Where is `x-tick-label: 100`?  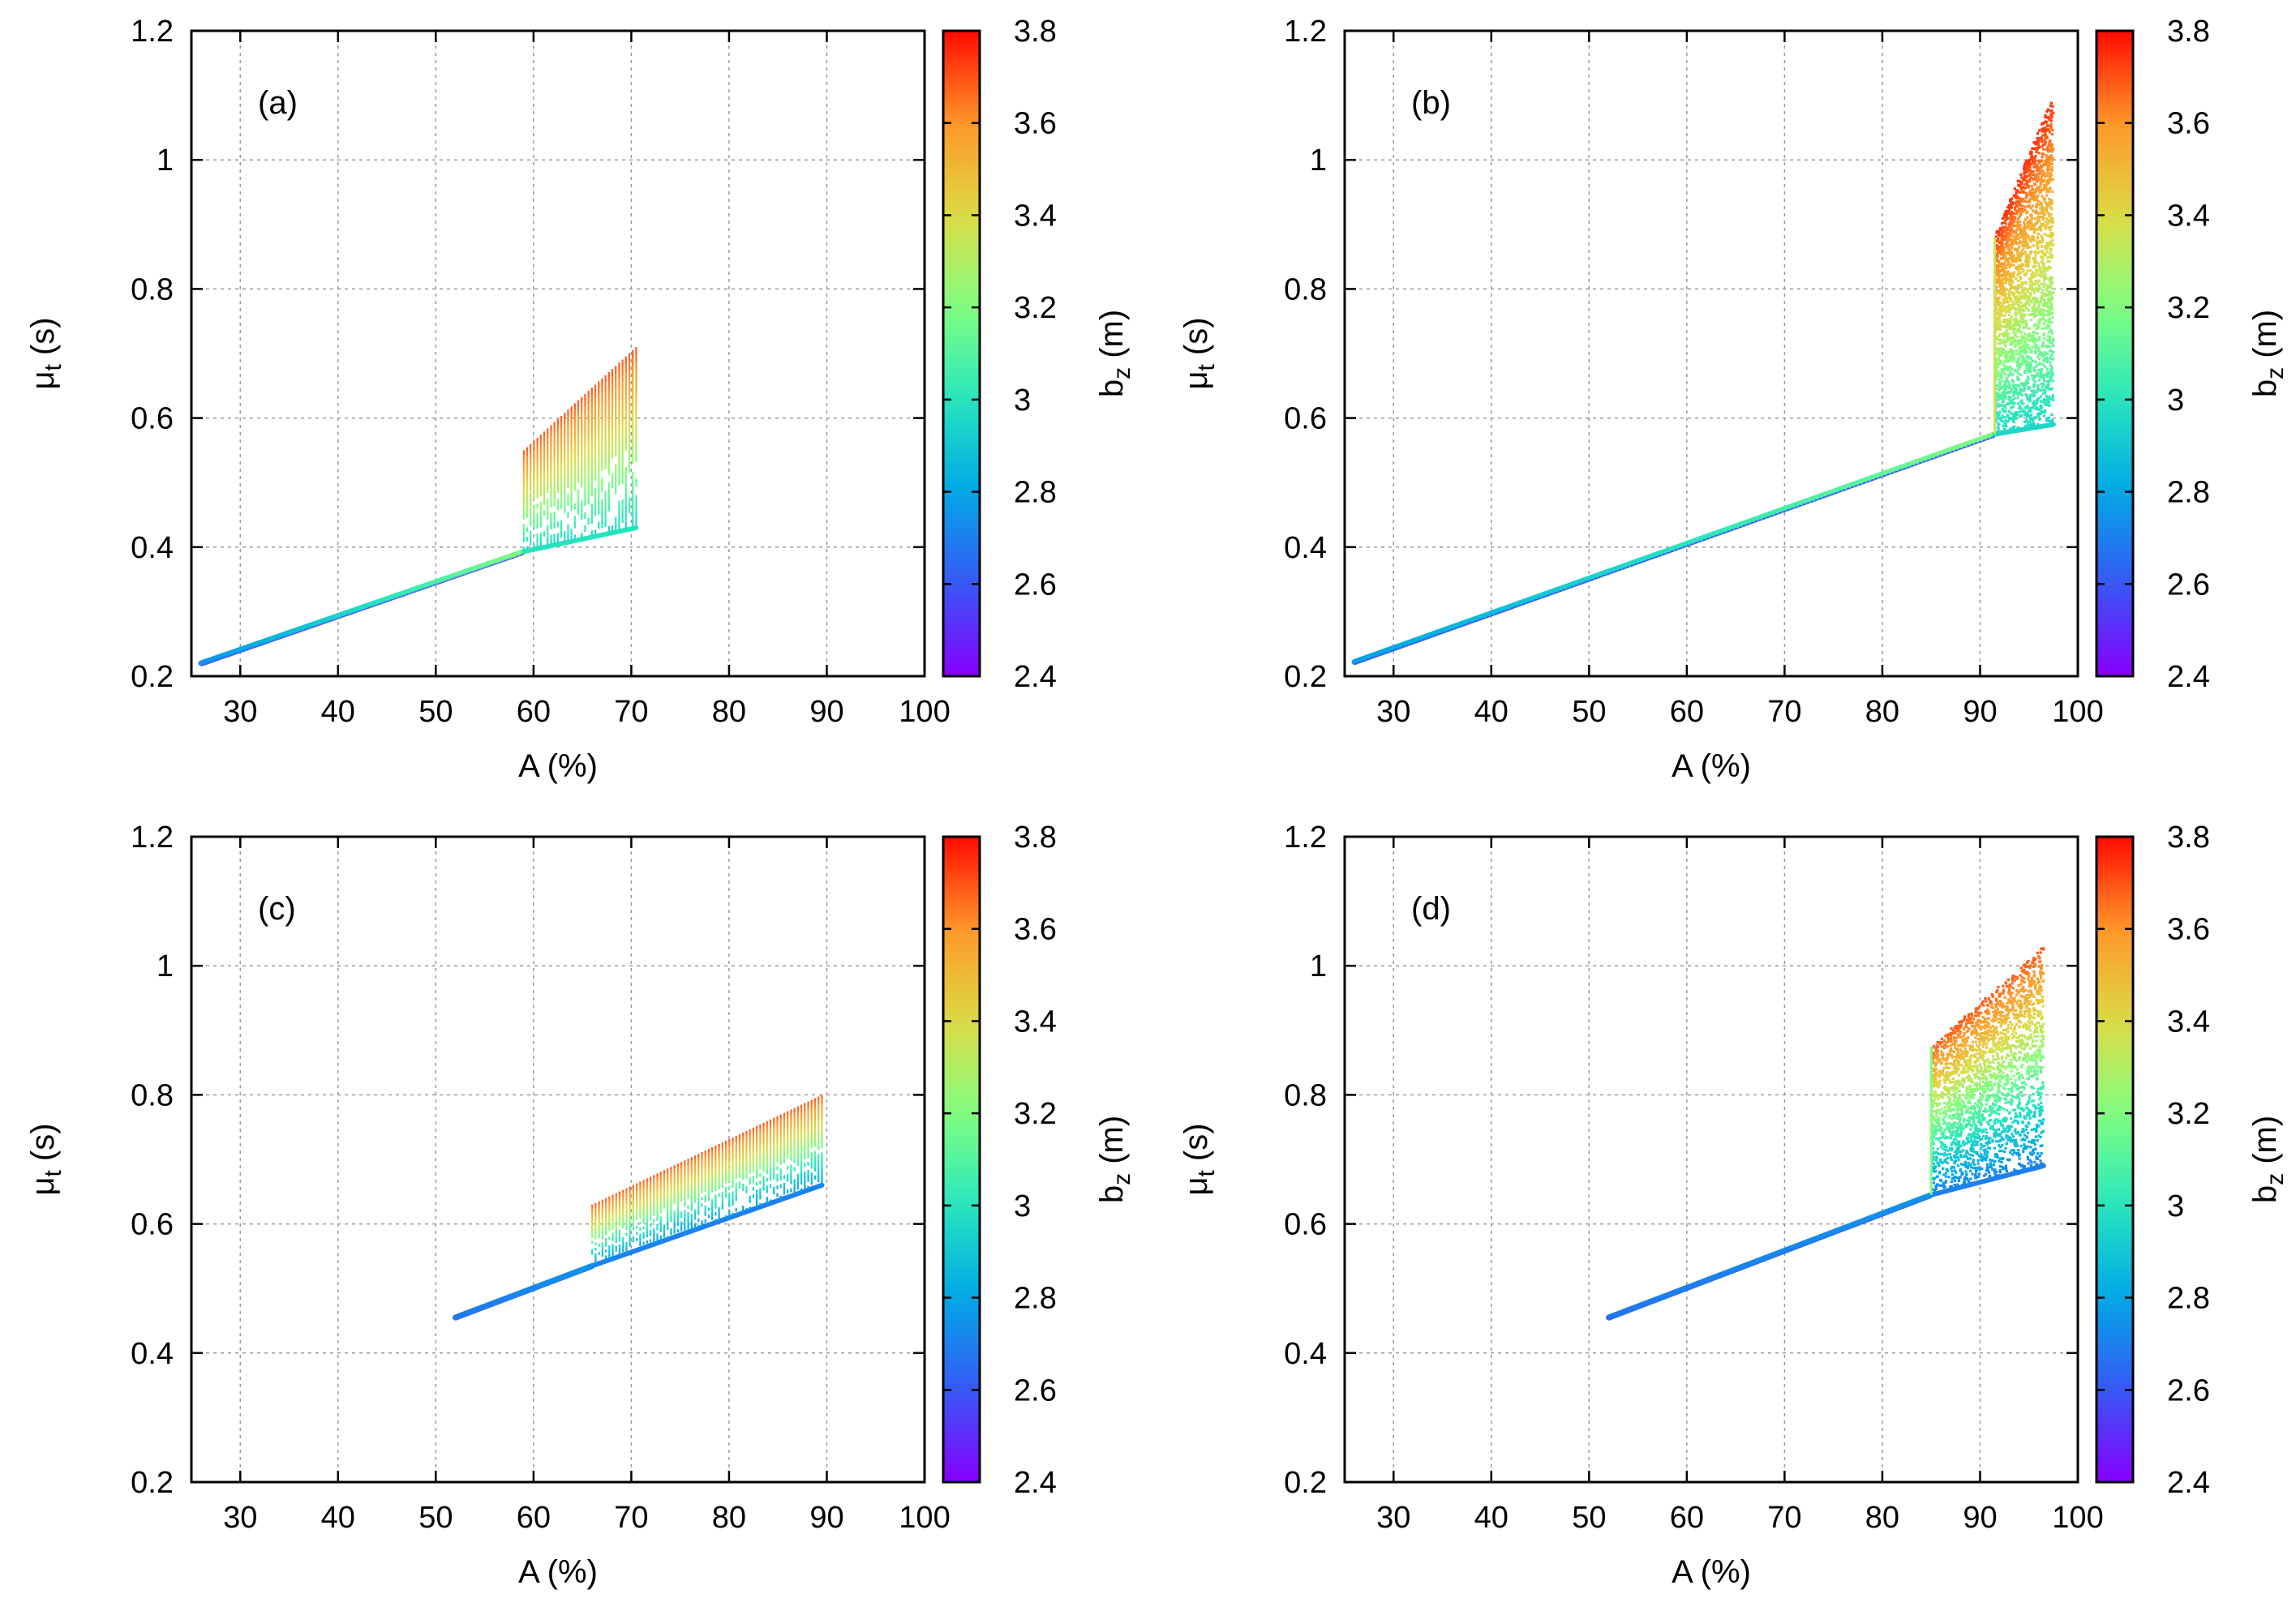
x-tick-label: 100 is located at coordinates (924, 712).